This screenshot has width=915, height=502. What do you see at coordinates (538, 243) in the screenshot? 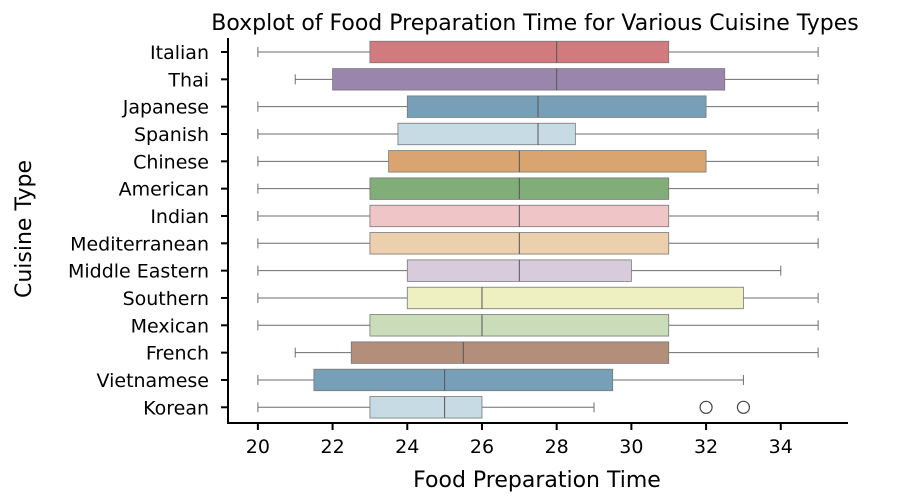
I see `box-mediterranean` at bounding box center [538, 243].